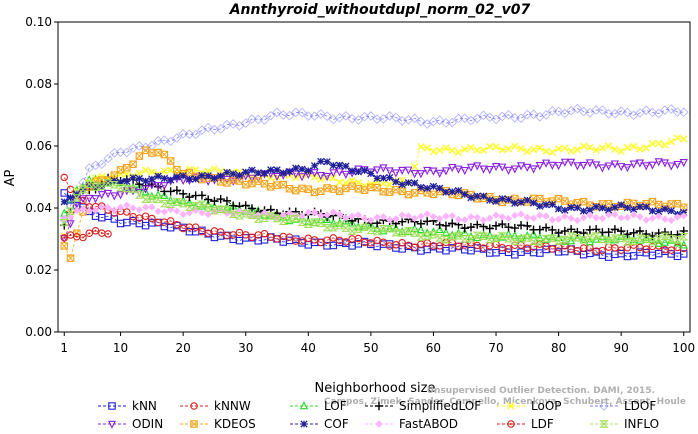  Describe the element at coordinates (489, 228) in the screenshot. I see `point-simplifiedlof-k69` at that location.